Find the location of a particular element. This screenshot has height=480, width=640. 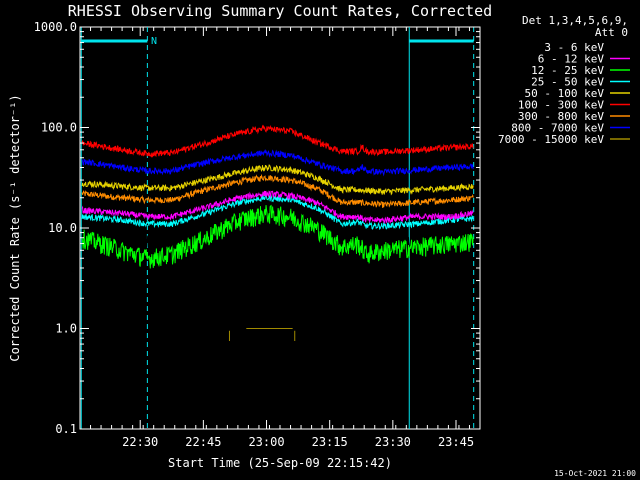

series-line-6-12-kev is located at coordinates (277, 207).